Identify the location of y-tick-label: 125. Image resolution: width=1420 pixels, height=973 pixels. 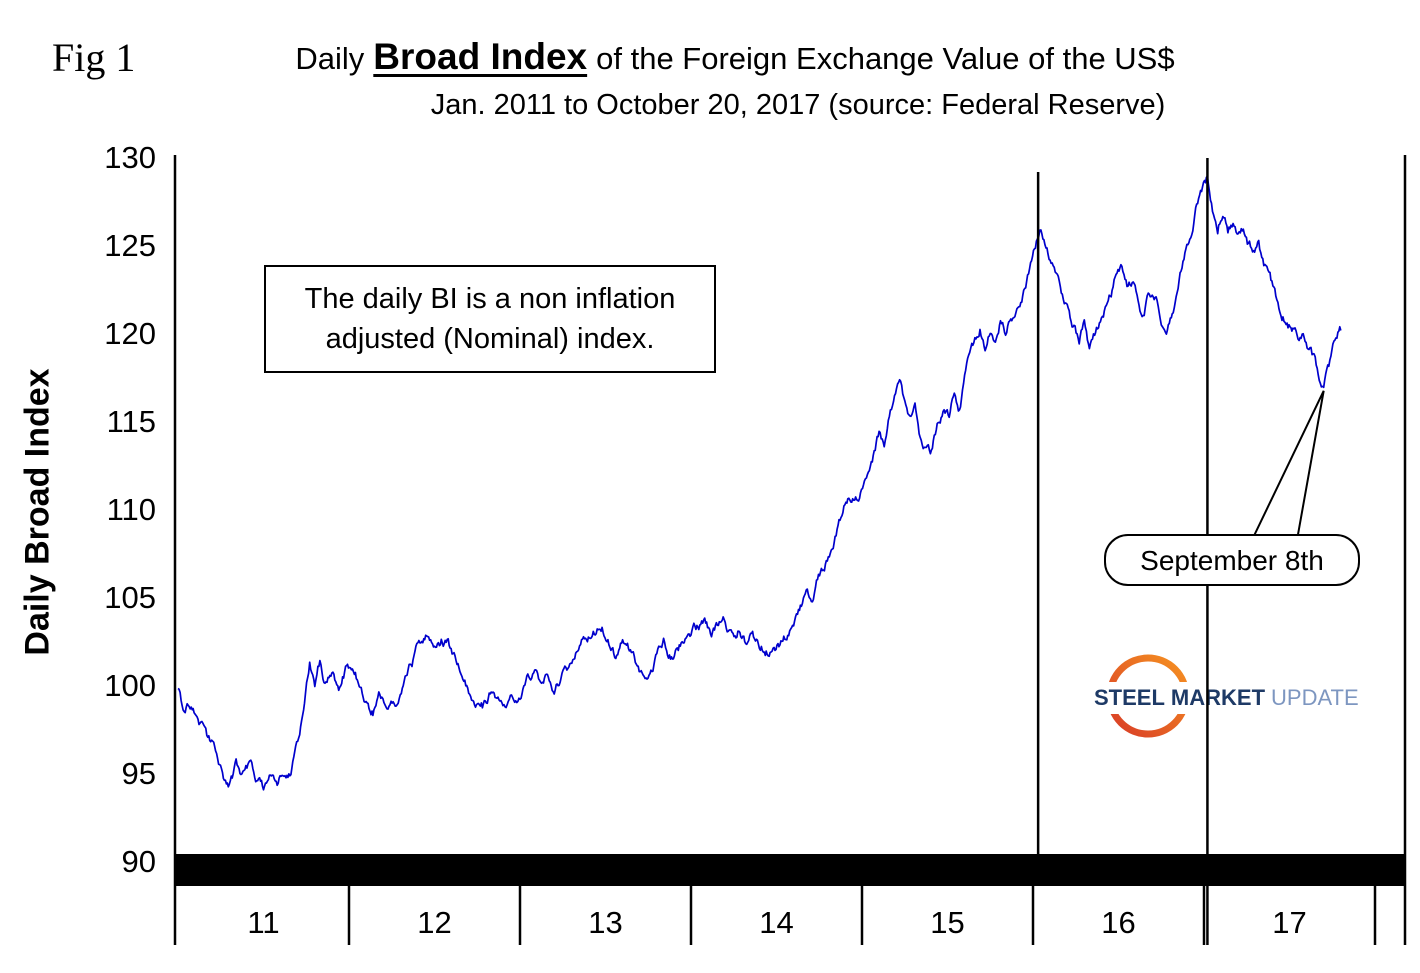
(130, 245).